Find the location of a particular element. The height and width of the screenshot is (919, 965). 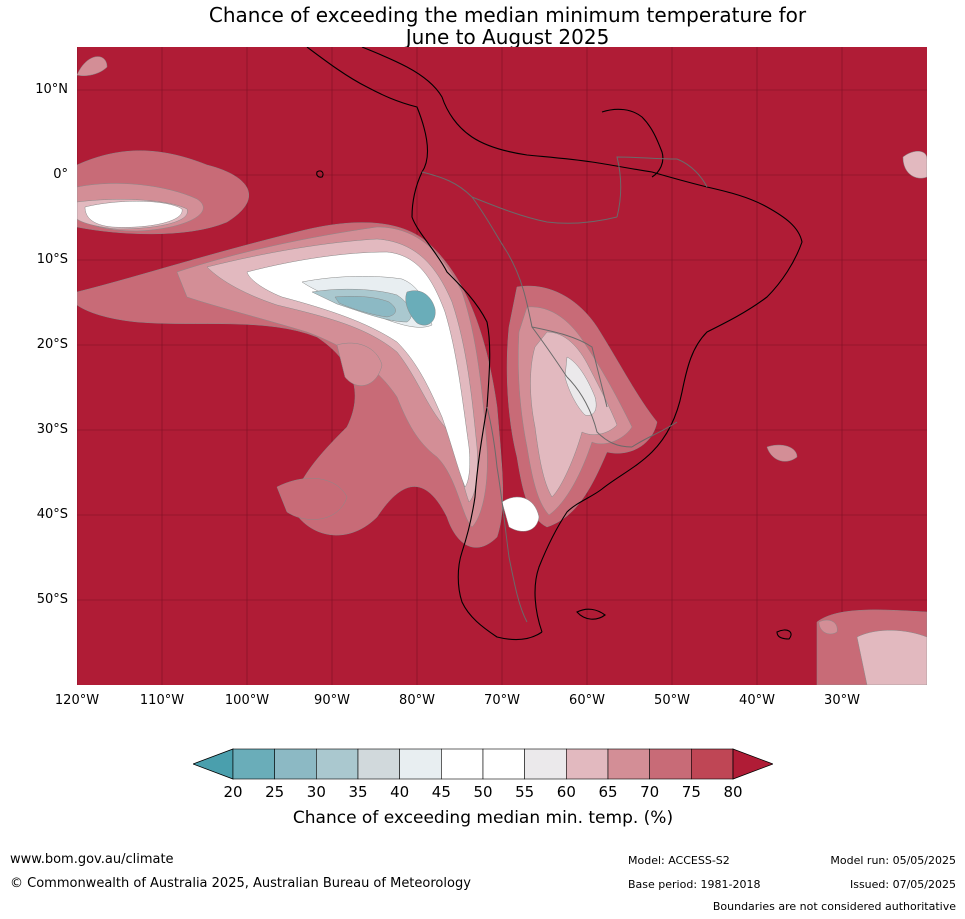

lat-label-40s: 40°S is located at coordinates (52, 514).